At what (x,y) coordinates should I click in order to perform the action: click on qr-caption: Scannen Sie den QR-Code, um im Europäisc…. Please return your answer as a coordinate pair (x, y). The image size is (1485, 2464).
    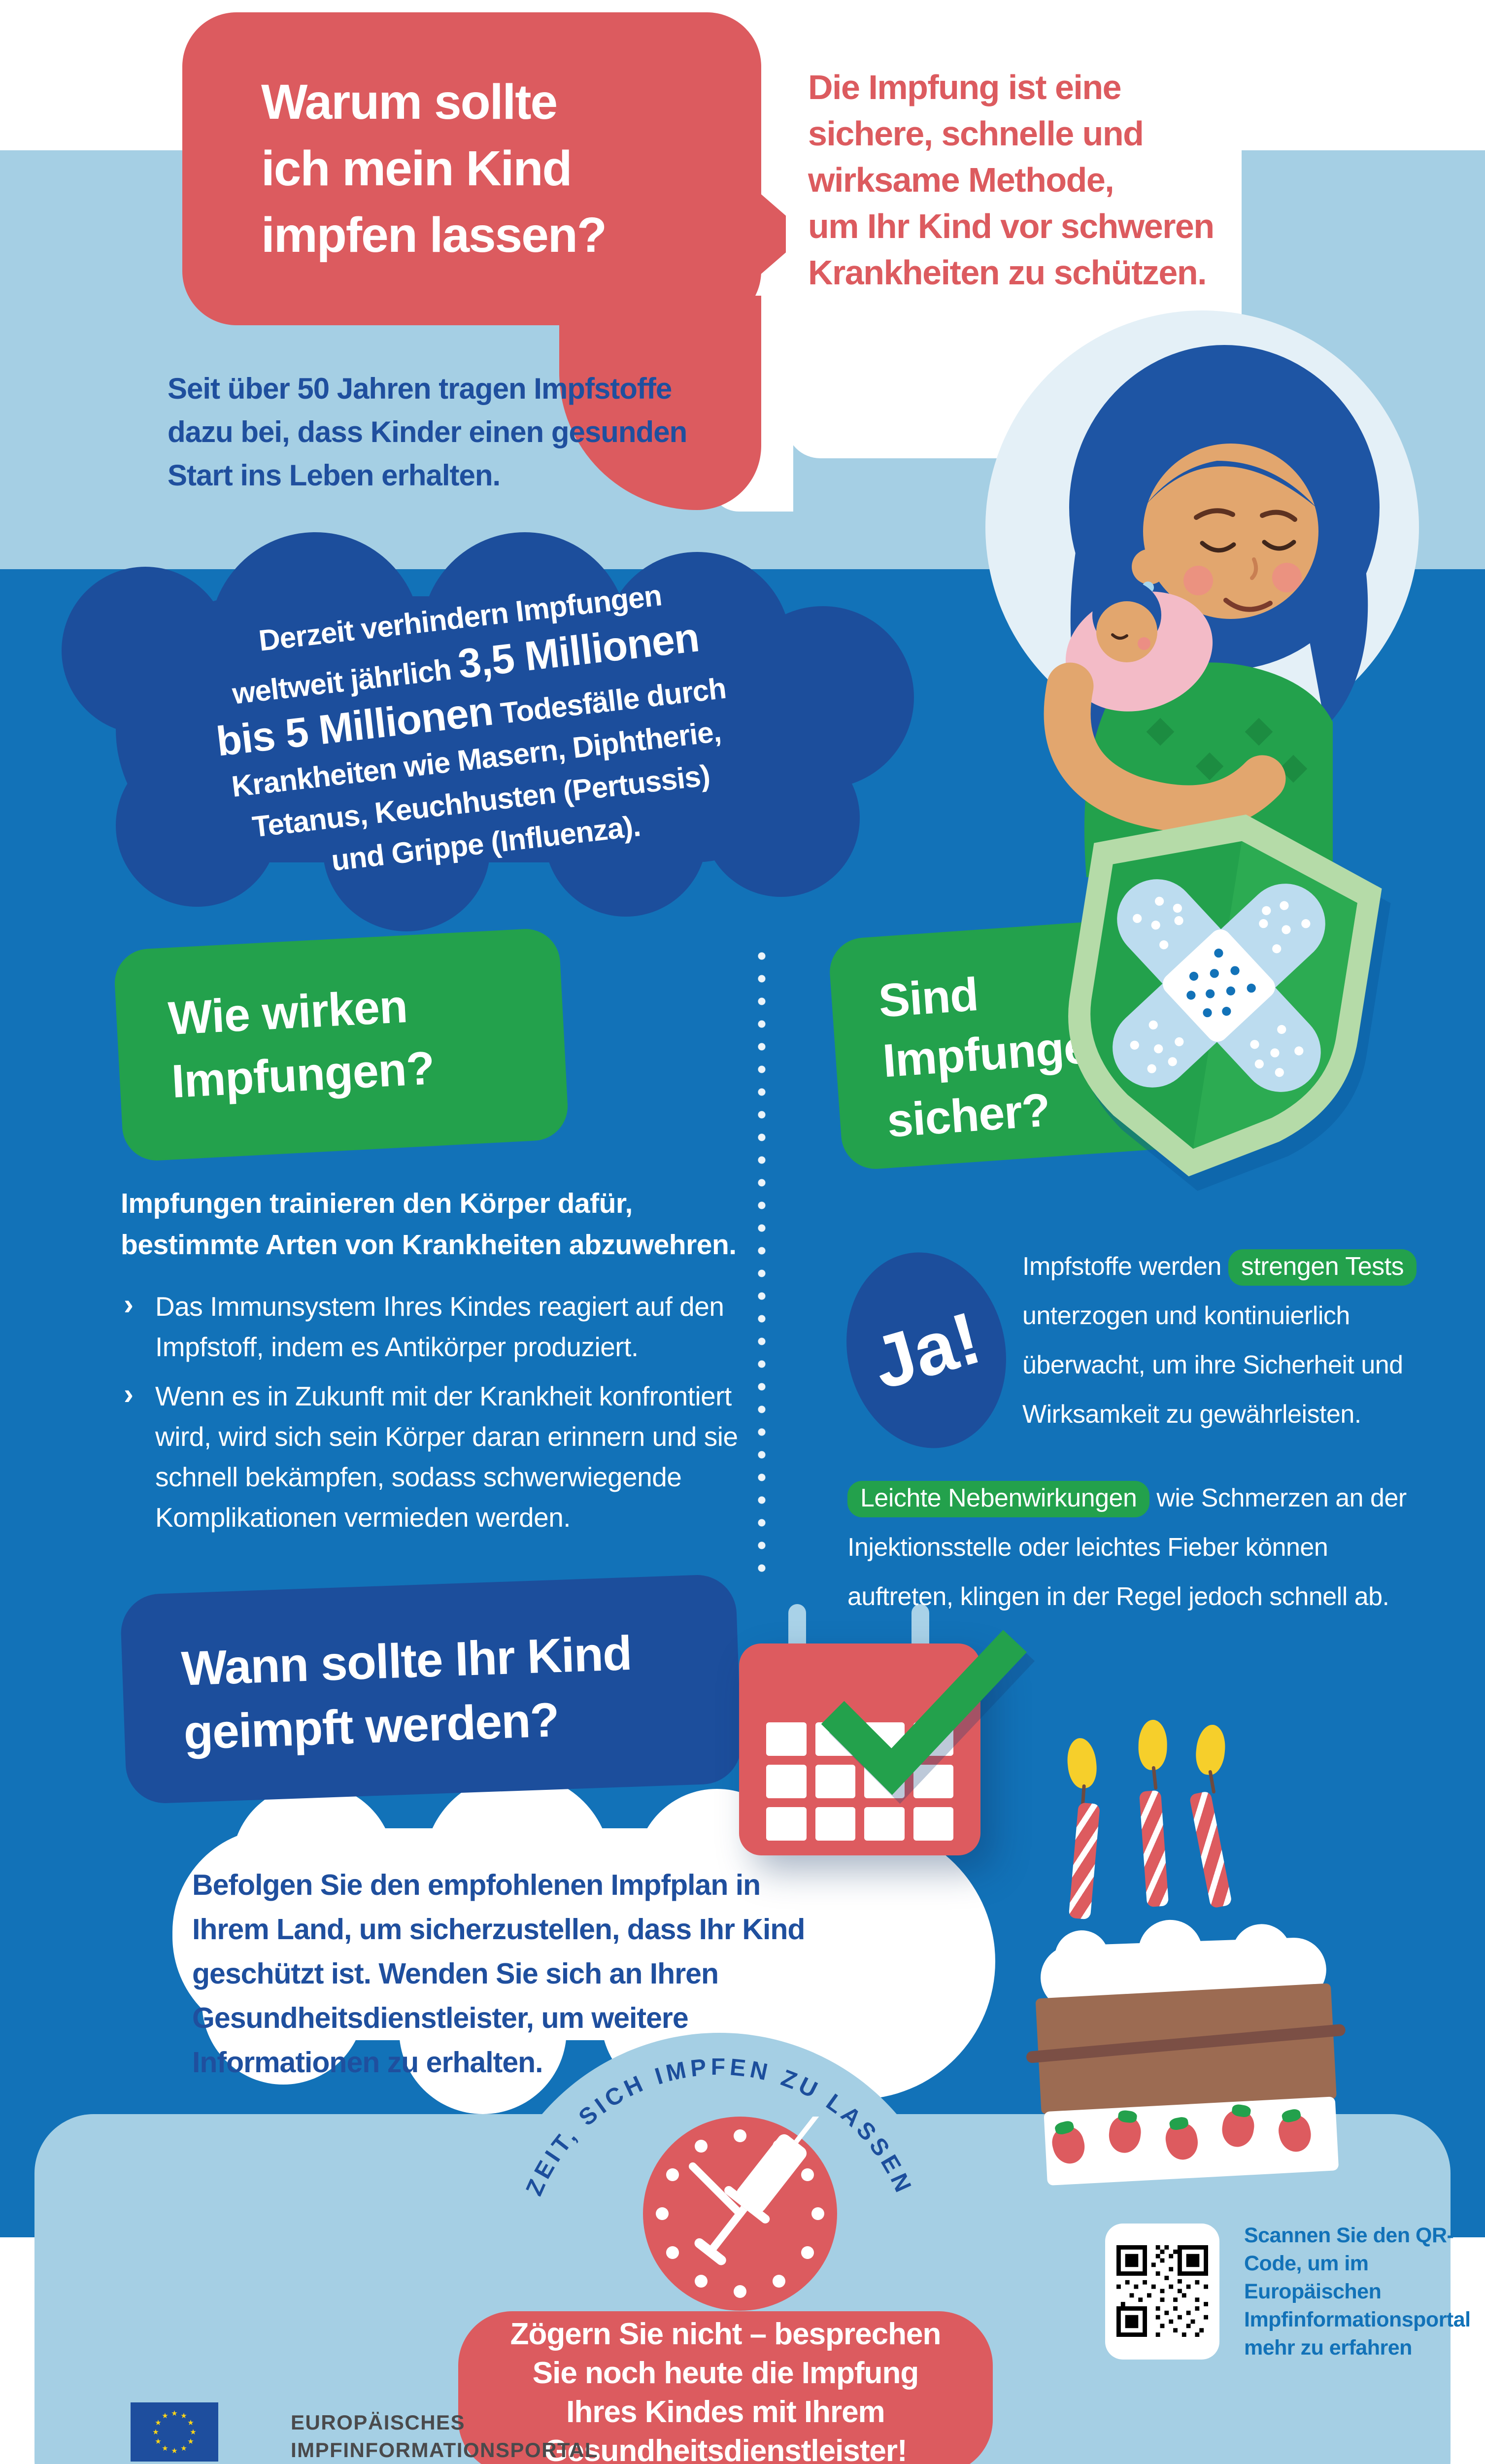
    Looking at the image, I should click on (1357, 2292).